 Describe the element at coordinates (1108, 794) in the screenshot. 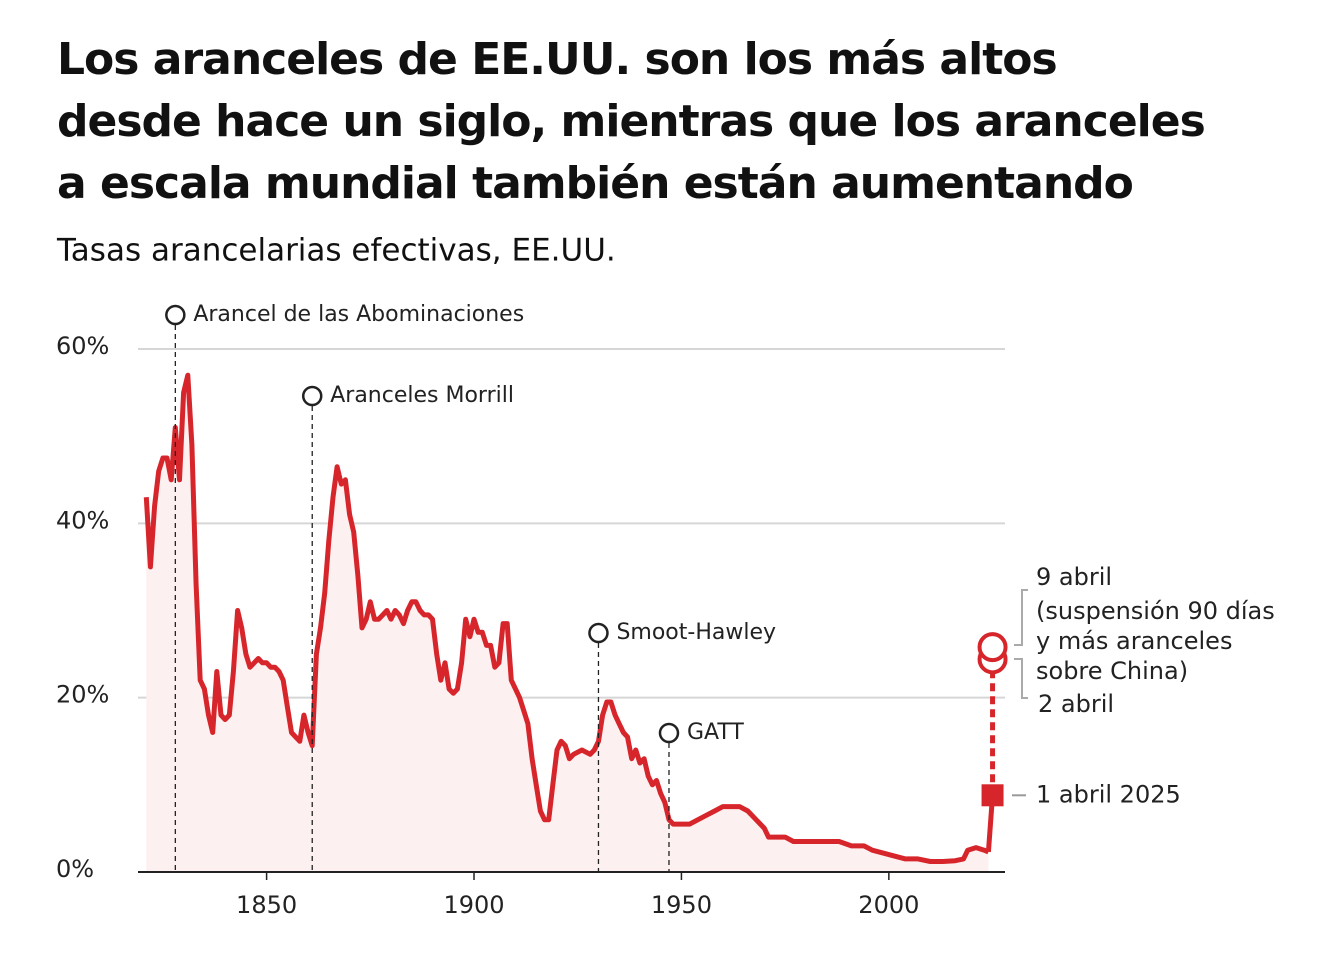

I see `marker-label: 1 abril 2025` at that location.